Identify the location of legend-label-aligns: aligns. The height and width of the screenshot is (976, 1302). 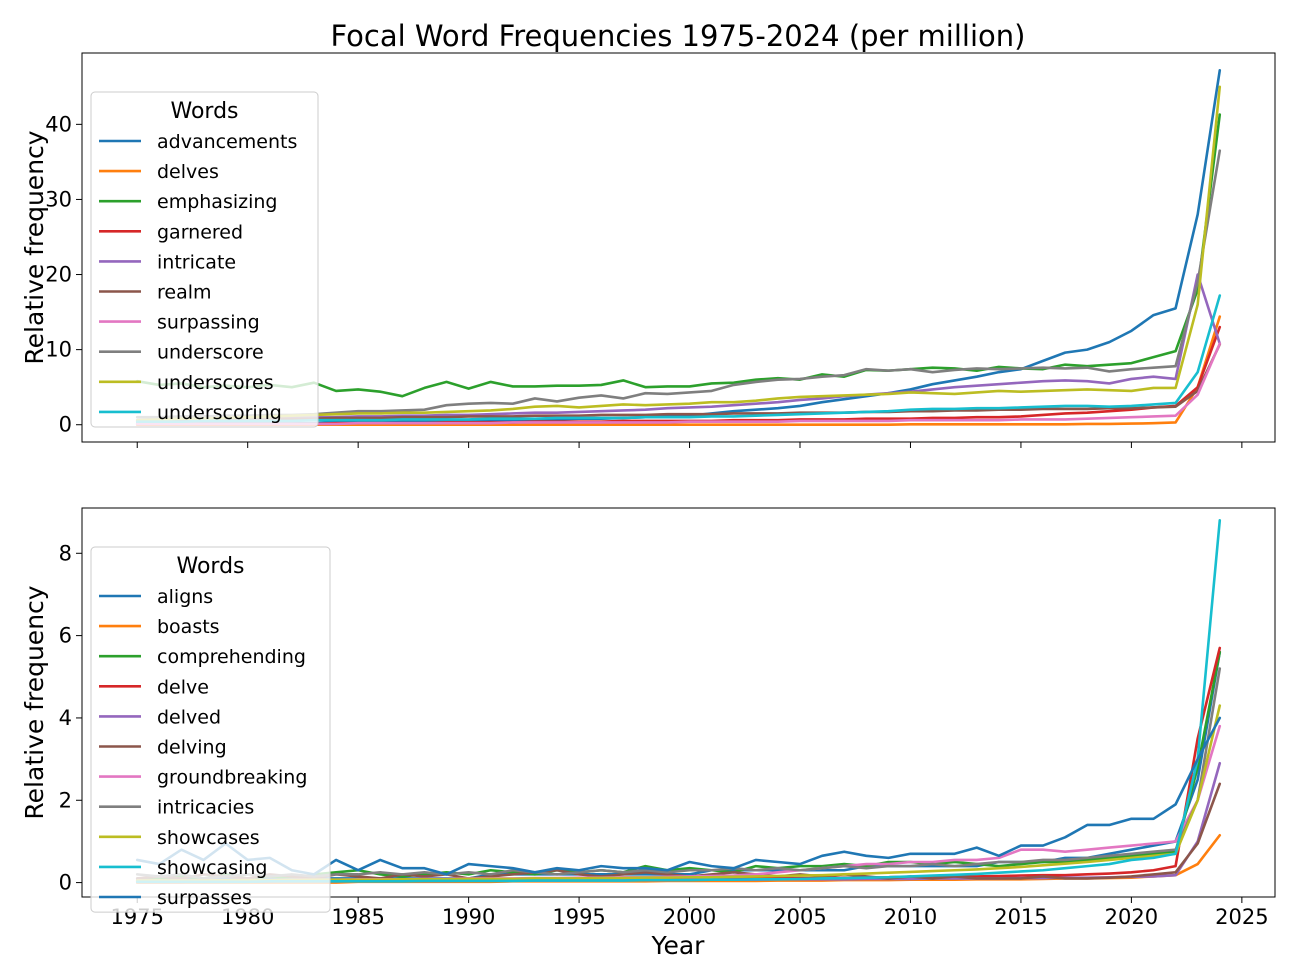
(185, 597).